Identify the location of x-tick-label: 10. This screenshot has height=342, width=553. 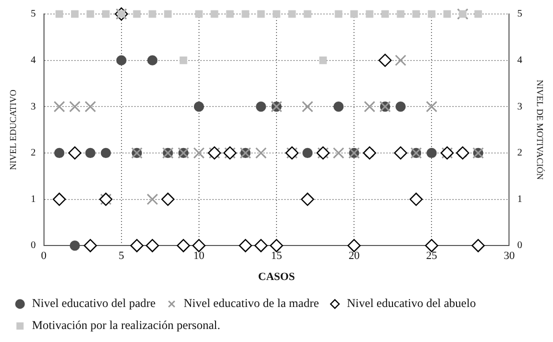
(199, 256).